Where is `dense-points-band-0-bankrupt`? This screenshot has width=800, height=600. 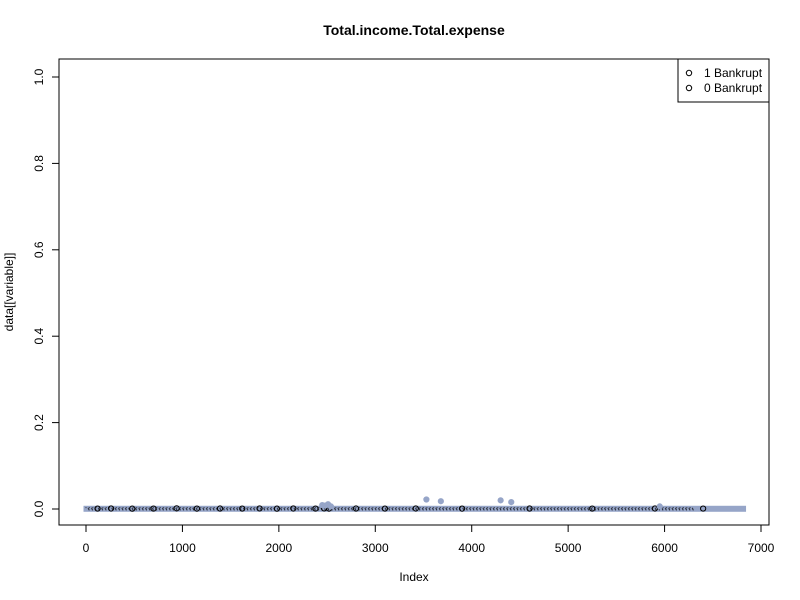
dense-points-band-0-bankrupt is located at coordinates (415, 508).